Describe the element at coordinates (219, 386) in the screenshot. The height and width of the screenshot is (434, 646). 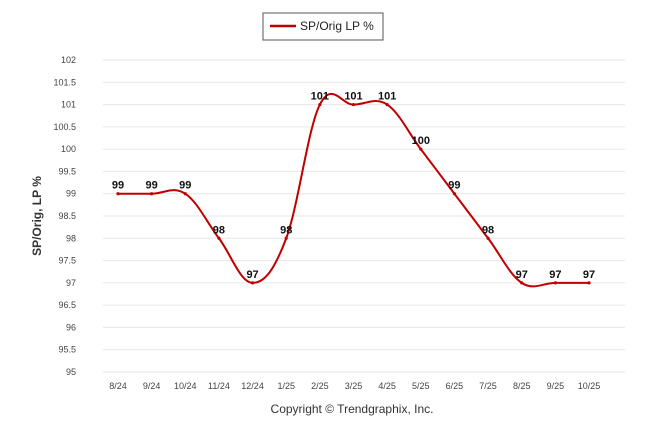
I see `x-tick-label: 11/24` at that location.